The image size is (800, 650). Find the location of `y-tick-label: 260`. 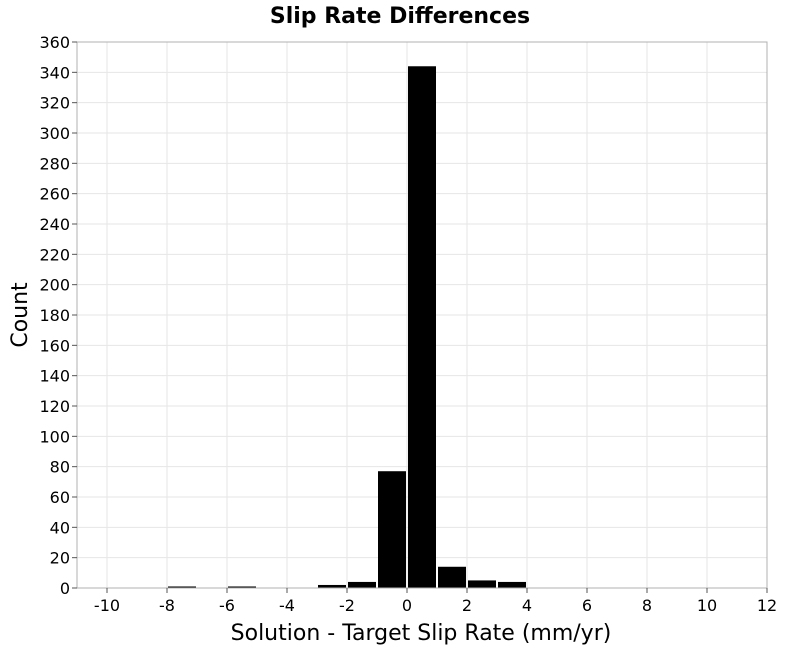

y-tick-label: 260 is located at coordinates (54, 194).